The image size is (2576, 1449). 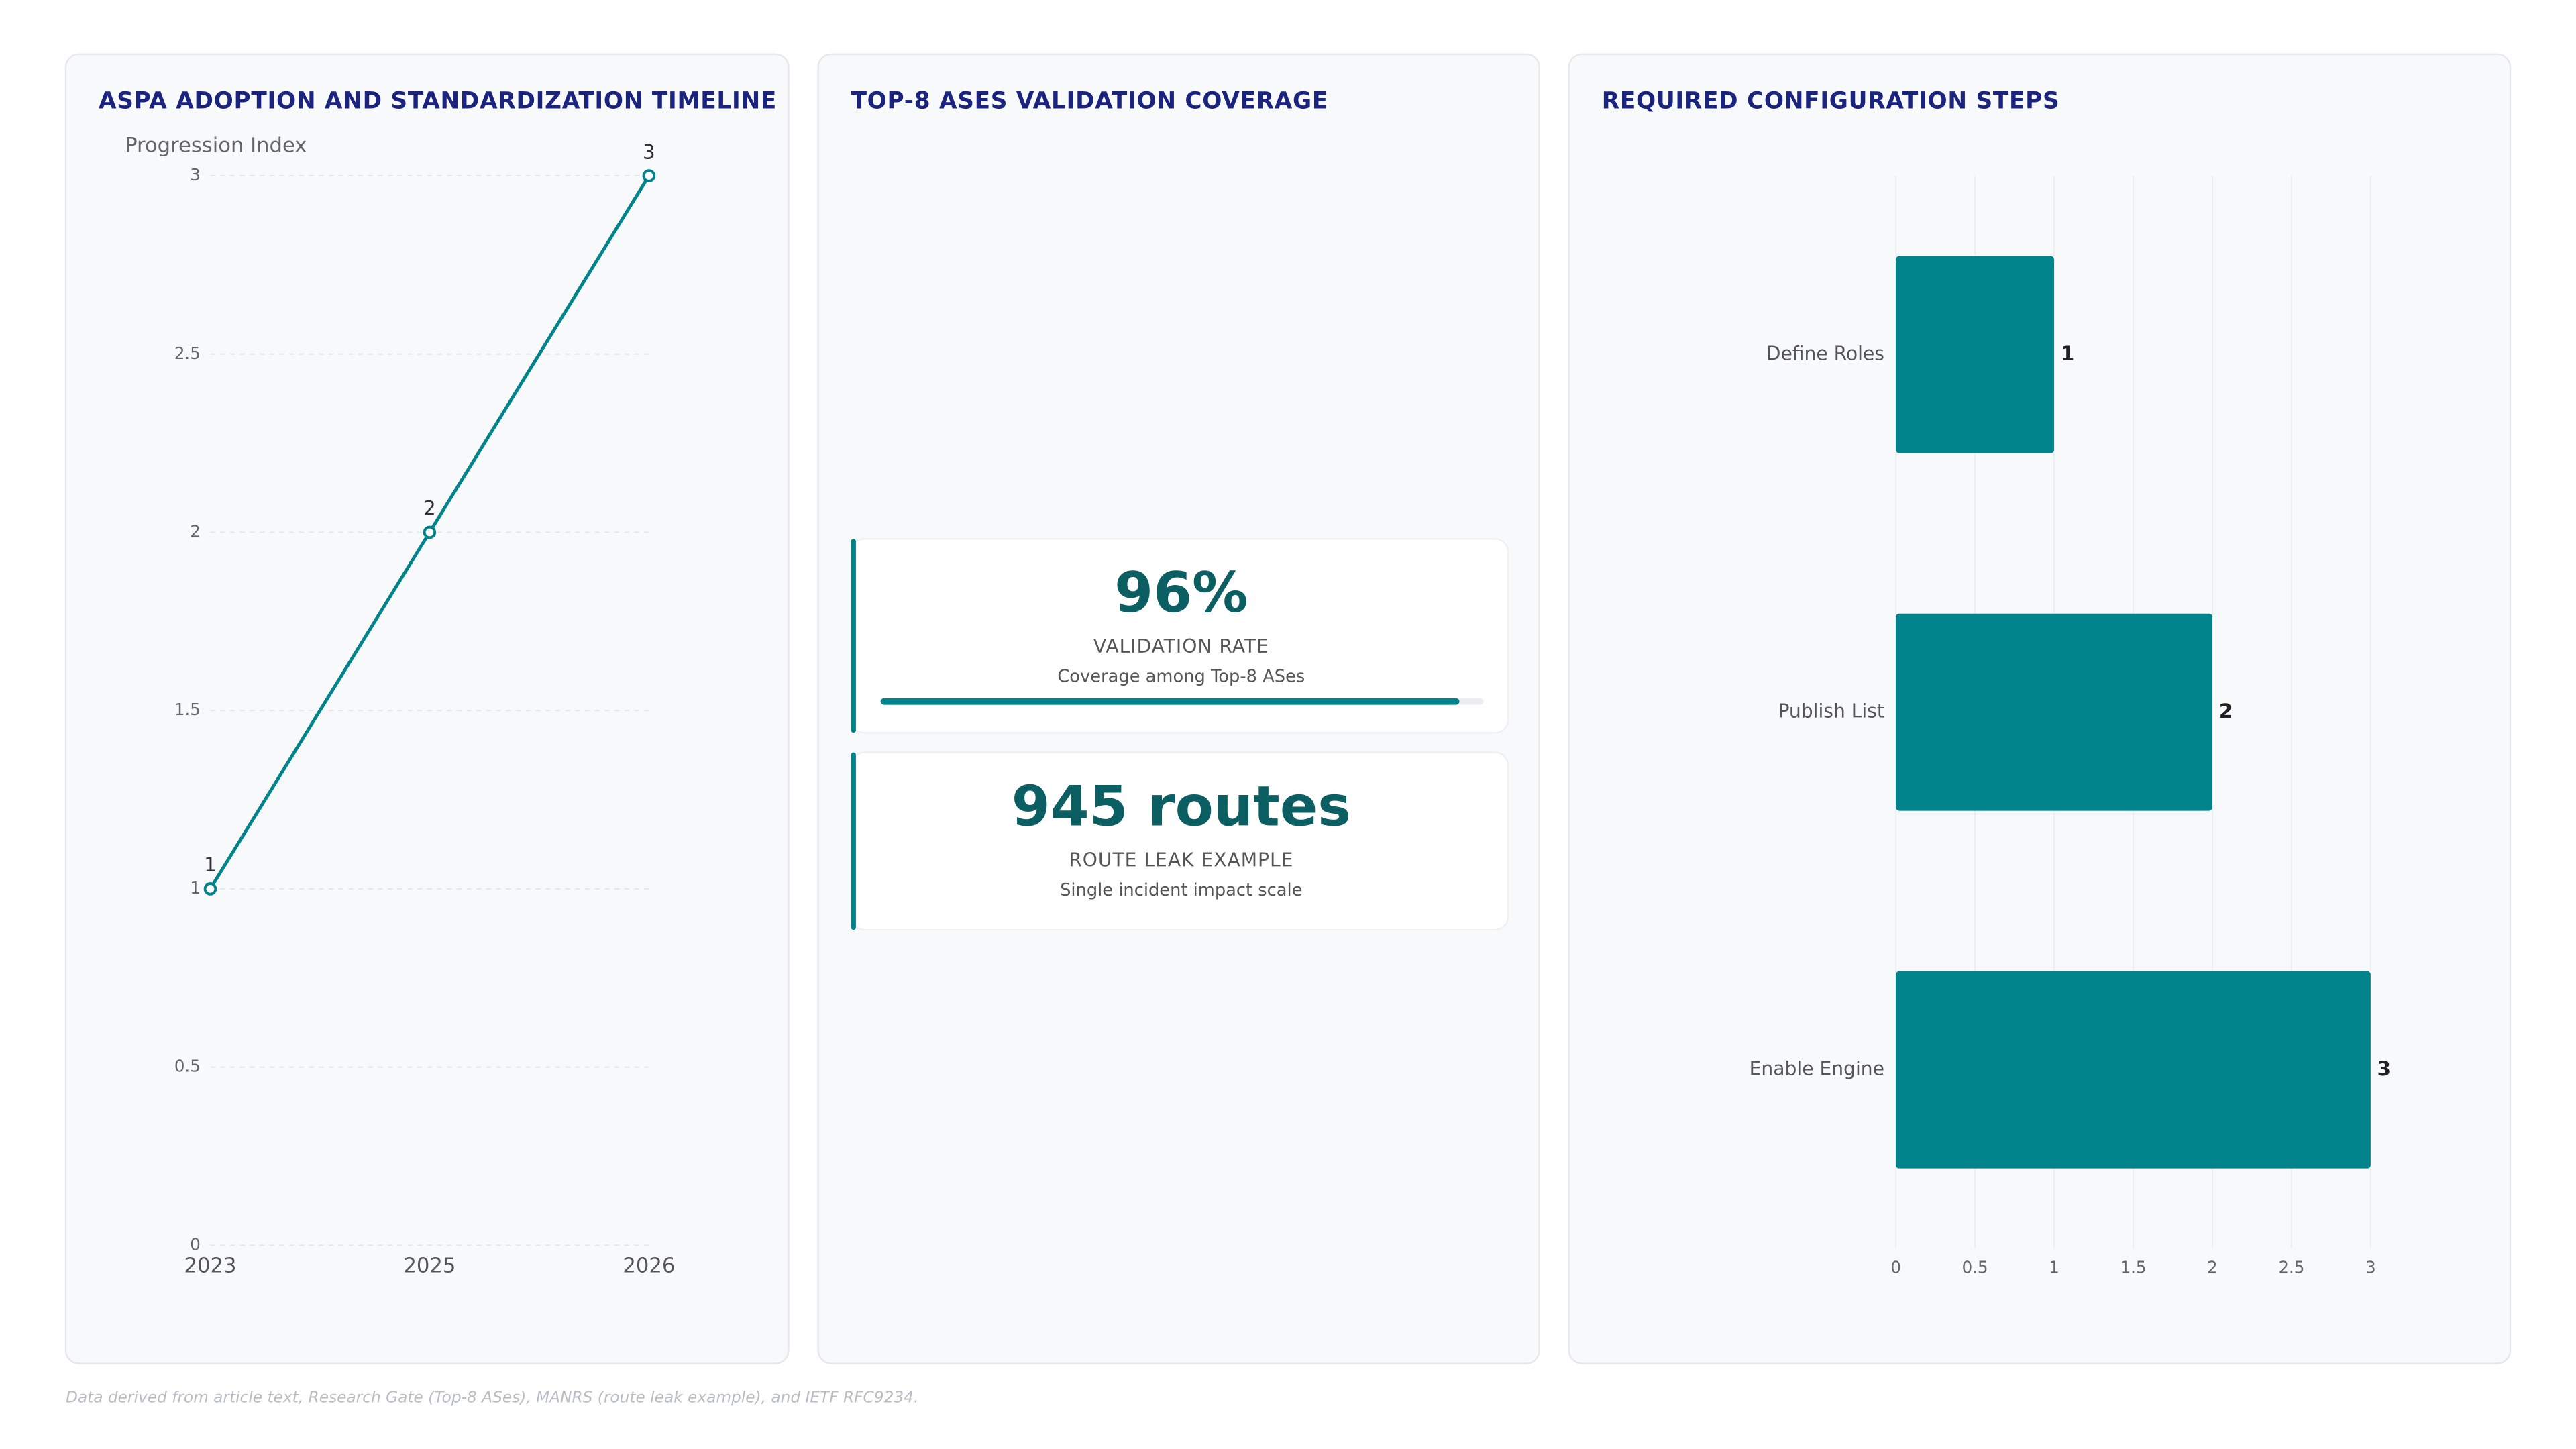 I want to click on kpi-label: VALIDATION RATE, so click(x=1181, y=646).